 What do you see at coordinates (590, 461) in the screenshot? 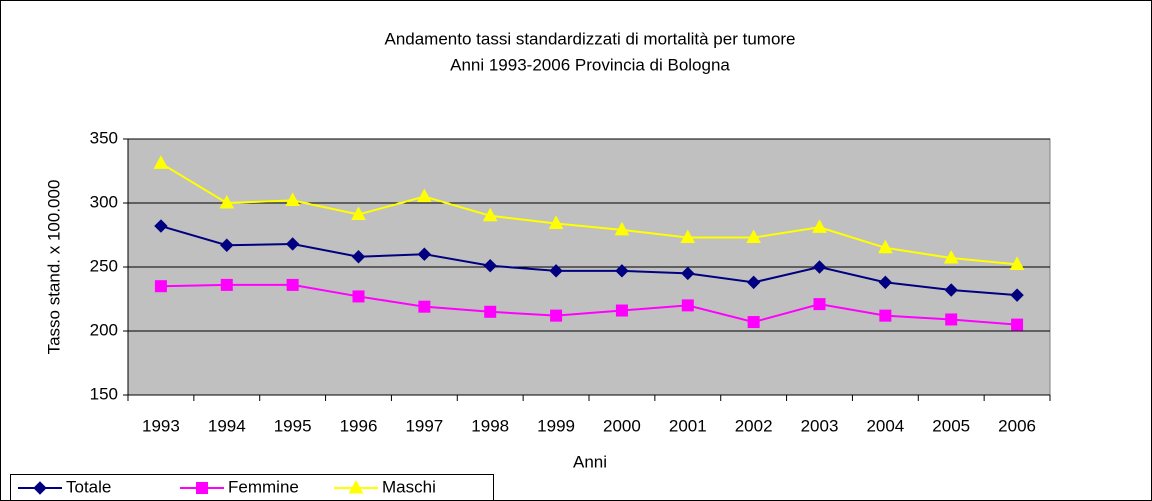
I see `x-axis-label: Anni` at bounding box center [590, 461].